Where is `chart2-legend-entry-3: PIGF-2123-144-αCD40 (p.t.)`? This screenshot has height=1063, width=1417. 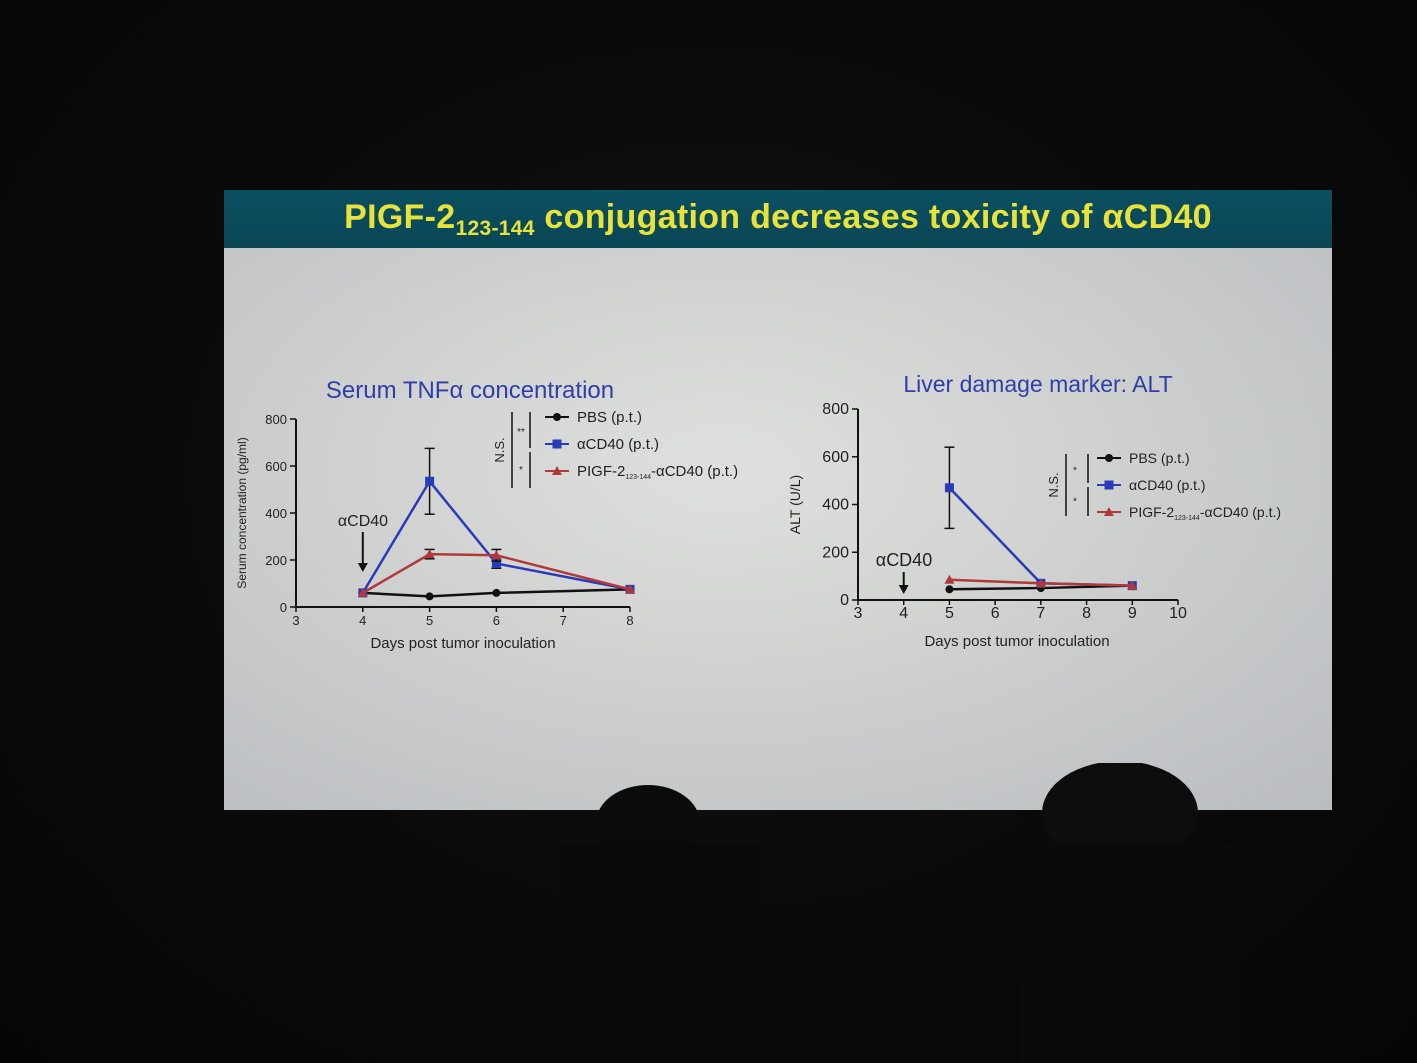 chart2-legend-entry-3: PIGF-2123-144-αCD40 (p.t.) is located at coordinates (1205, 513).